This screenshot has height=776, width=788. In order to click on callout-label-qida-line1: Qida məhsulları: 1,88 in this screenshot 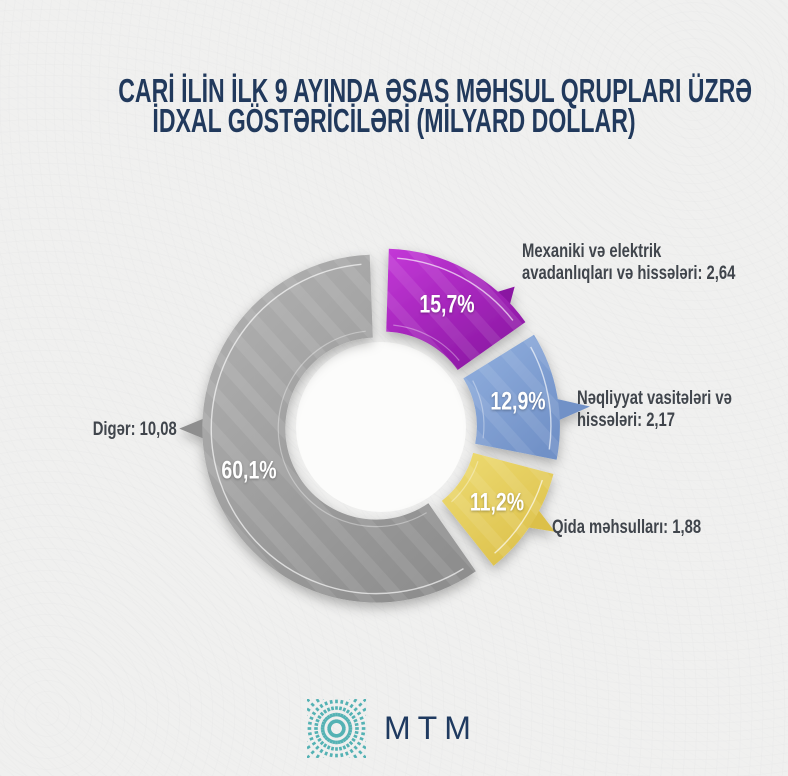, I will do `click(627, 527)`.